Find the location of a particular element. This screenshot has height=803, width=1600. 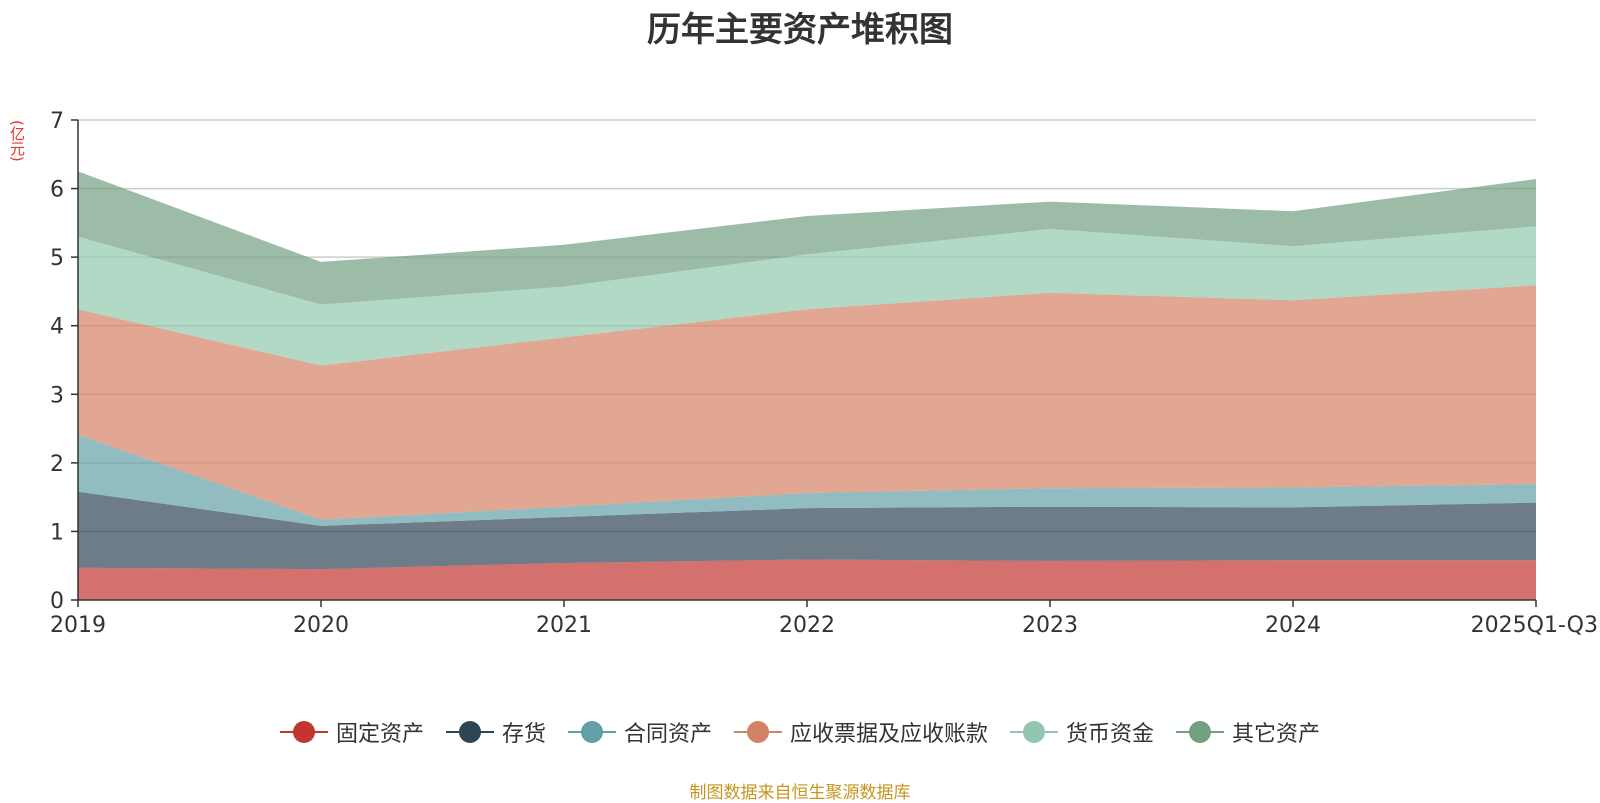

legend-item-6: 其它资产 is located at coordinates (1248, 732).